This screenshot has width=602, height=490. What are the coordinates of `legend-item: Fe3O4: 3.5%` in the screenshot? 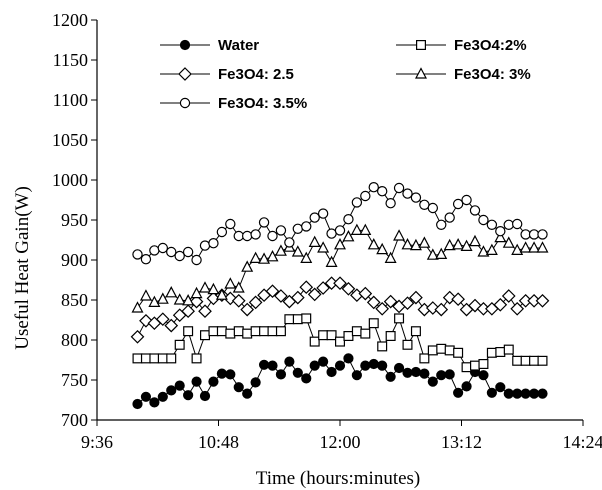 It's located at (233, 103).